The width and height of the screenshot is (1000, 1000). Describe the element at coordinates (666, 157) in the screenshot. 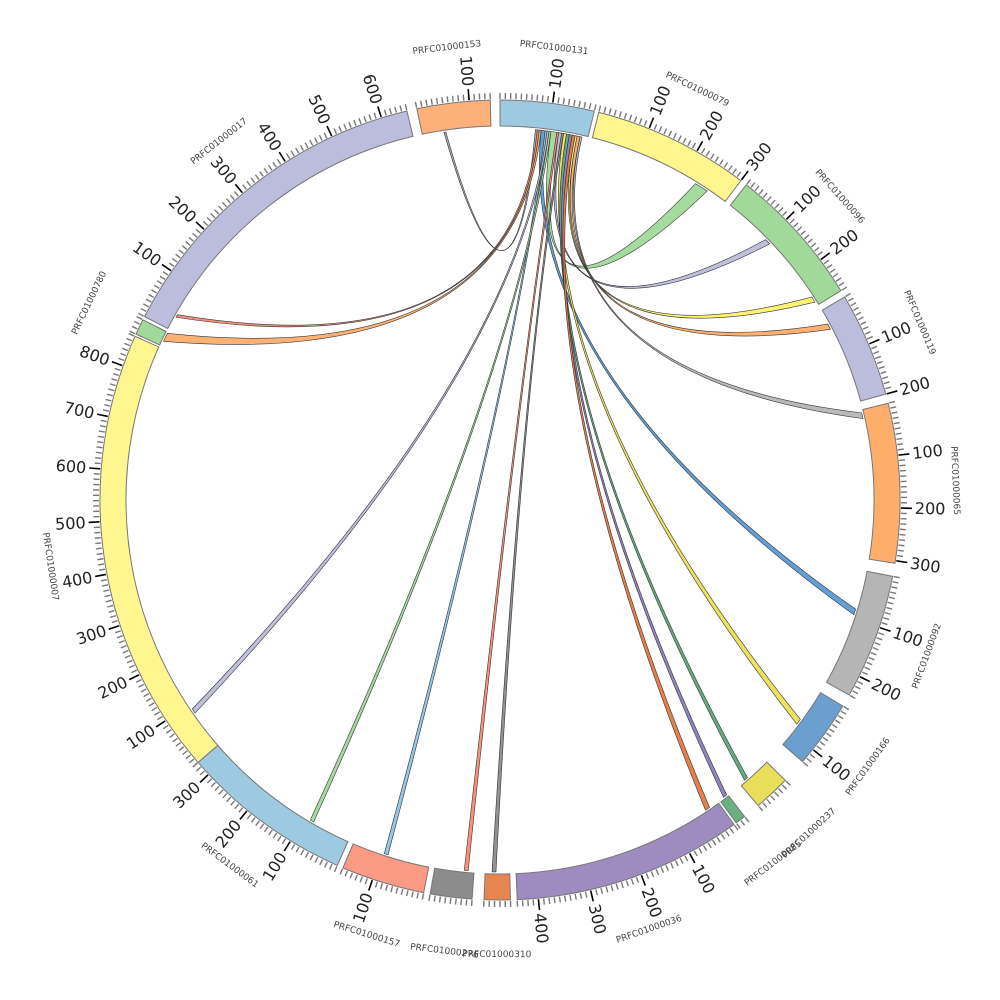

I see `segment-prfc01000079` at that location.